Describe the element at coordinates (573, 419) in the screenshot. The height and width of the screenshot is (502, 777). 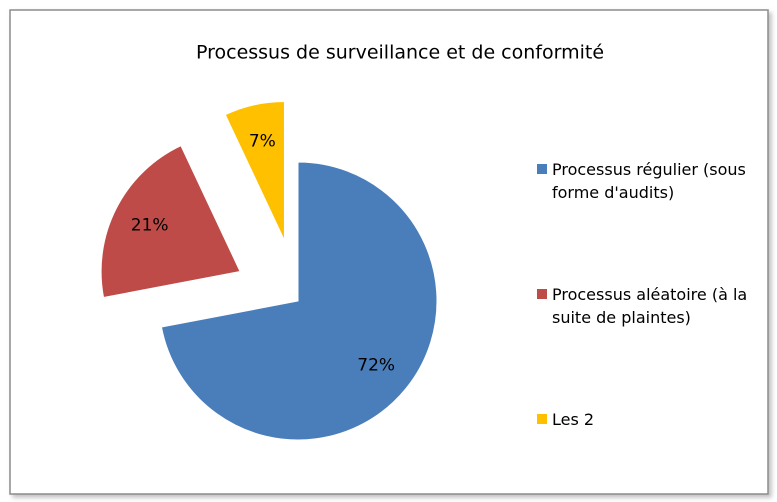
I see `legend-label: Les 2` at that location.